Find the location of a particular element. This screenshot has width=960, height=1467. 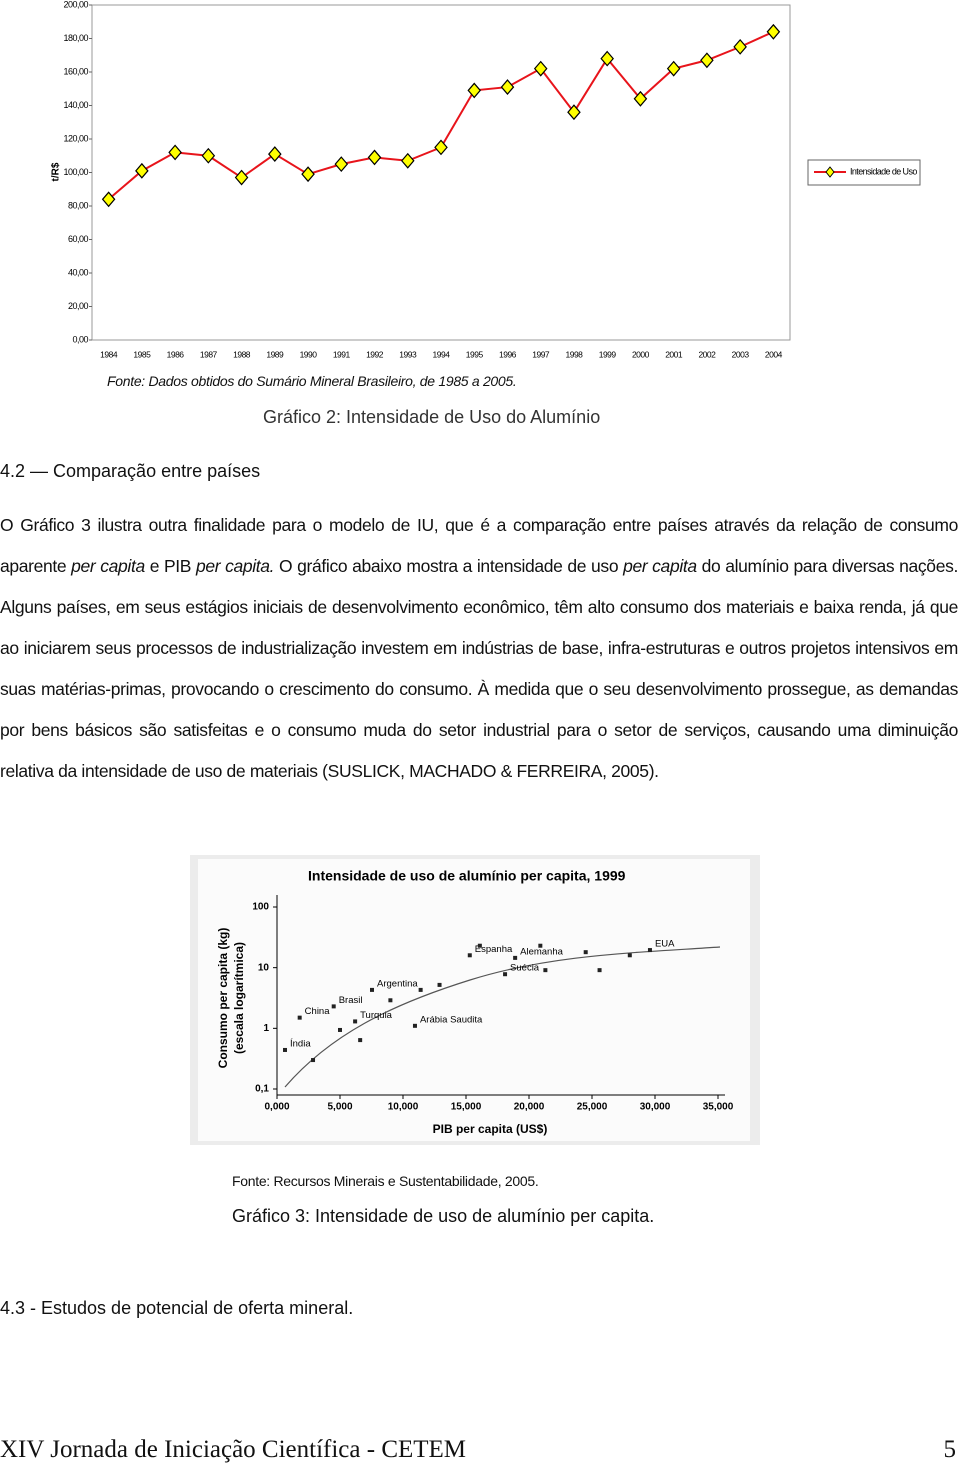

section-heading: 4.2 — Comparação entre países is located at coordinates (130, 471).